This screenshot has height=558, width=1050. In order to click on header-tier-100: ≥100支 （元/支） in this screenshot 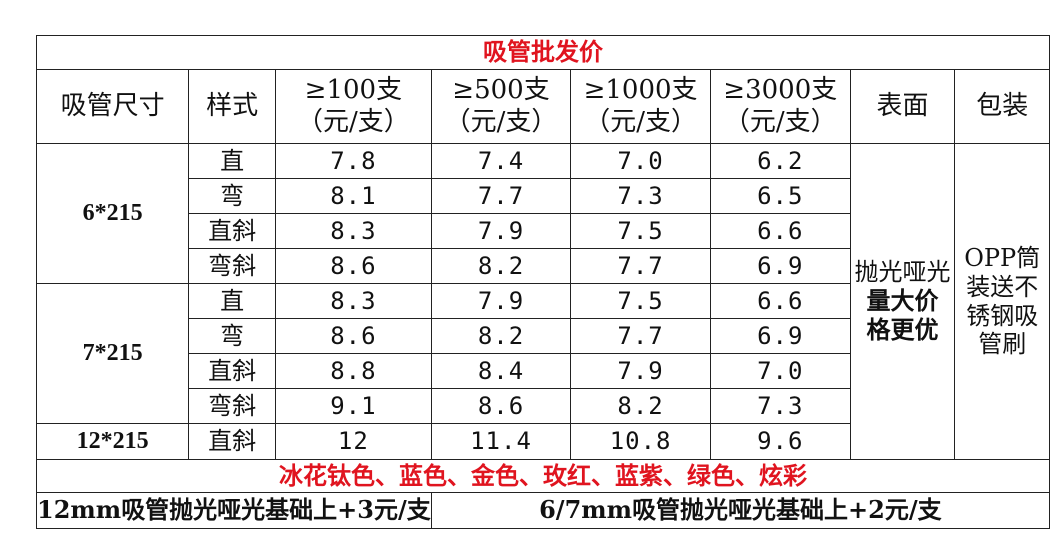, I will do `click(353, 106)`.